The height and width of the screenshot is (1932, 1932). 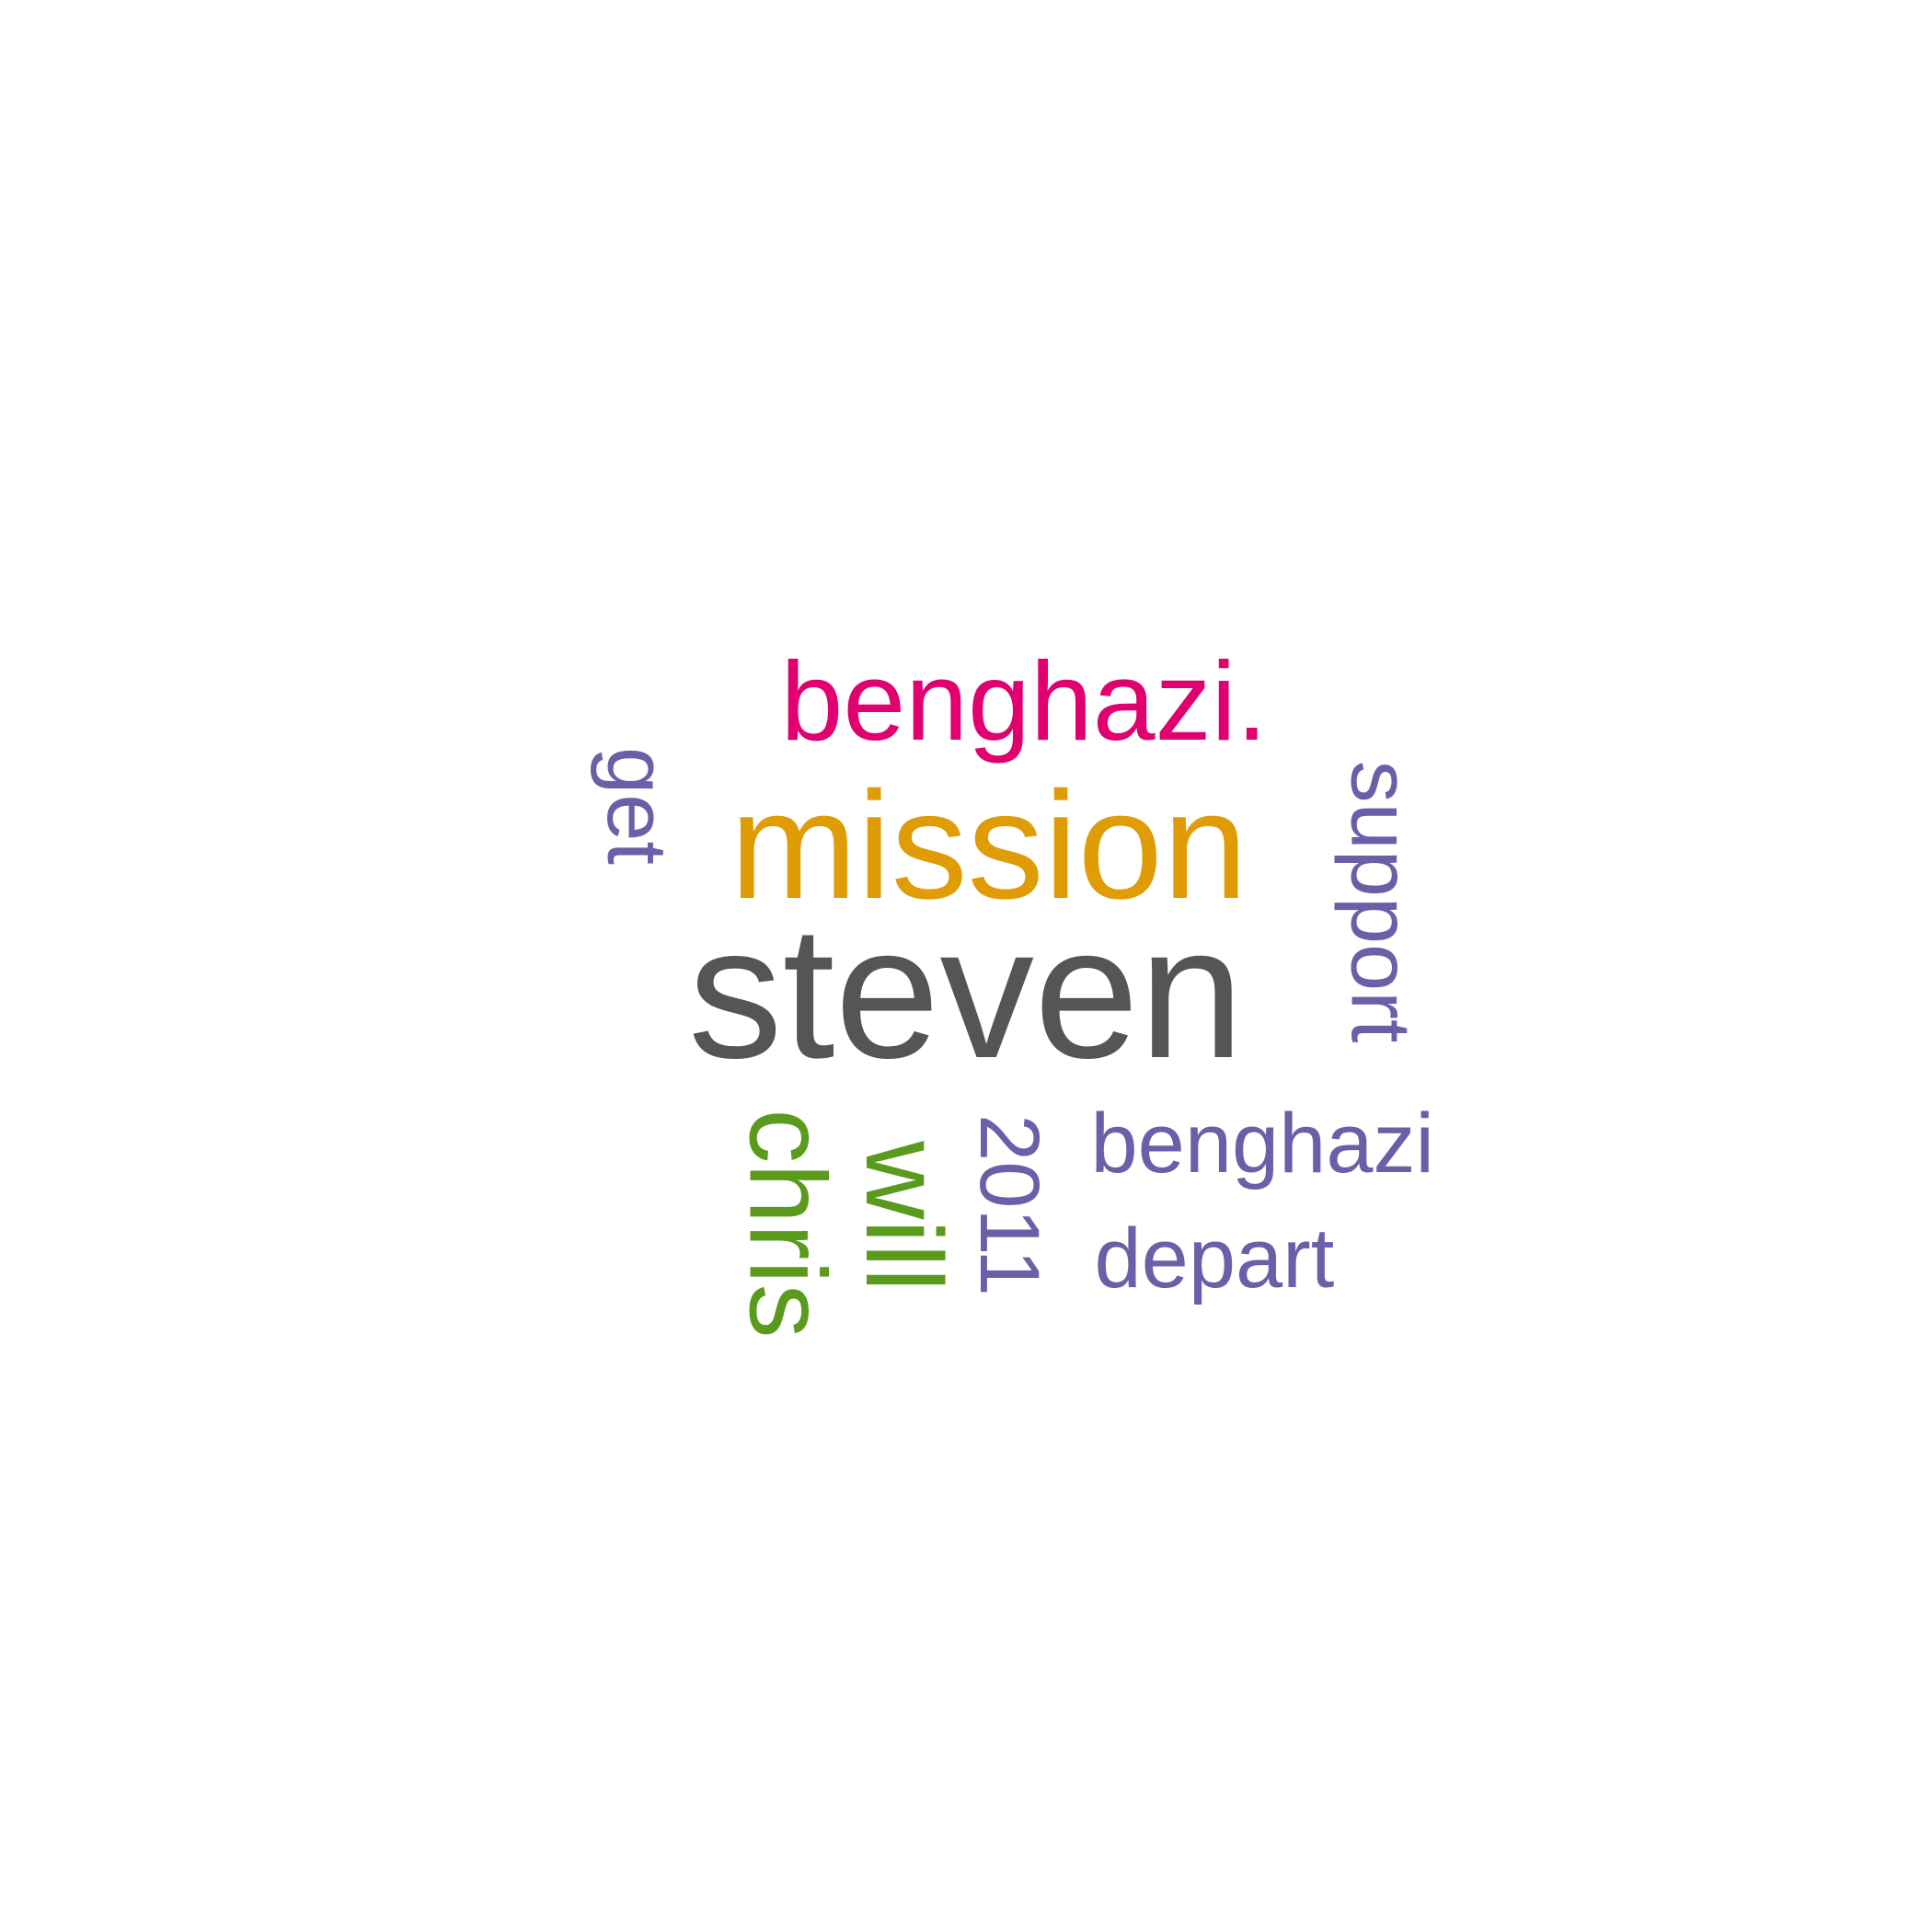 What do you see at coordinates (1024, 701) in the screenshot?
I see `word-benghazi-dot: benghazi.` at bounding box center [1024, 701].